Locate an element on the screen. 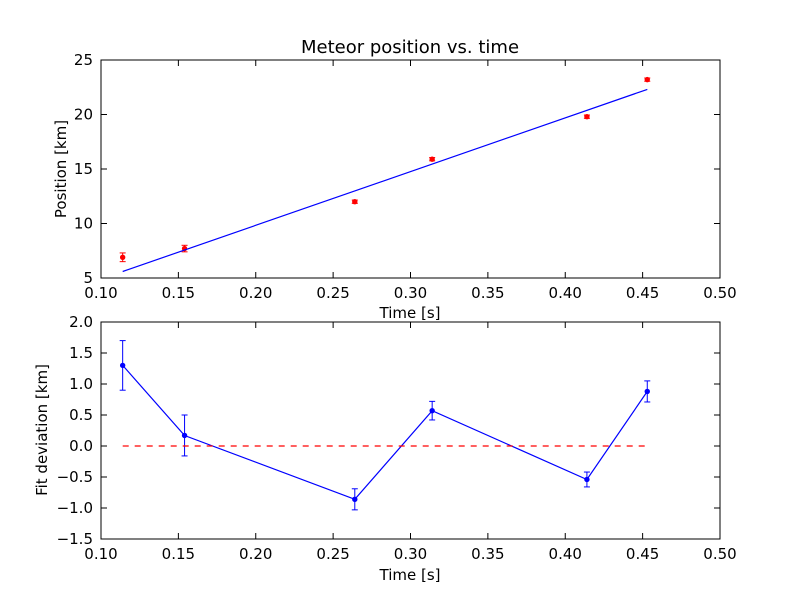 The image size is (800, 600). series-line is located at coordinates (385, 433).